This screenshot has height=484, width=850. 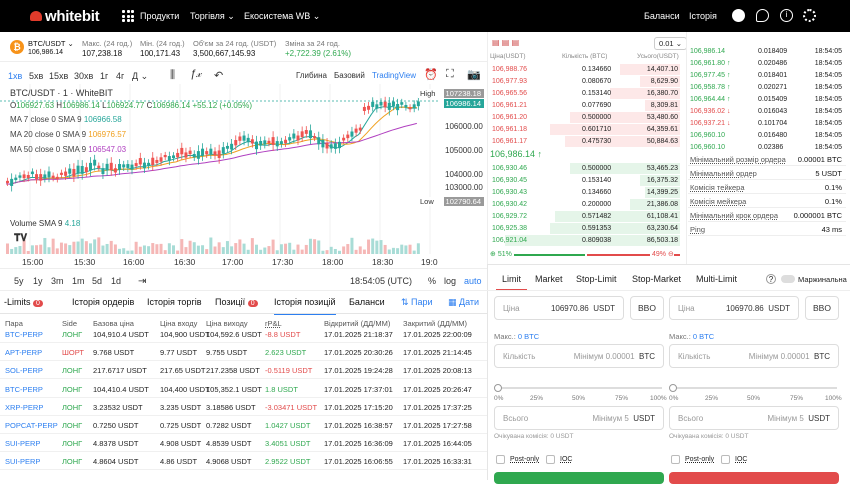 What do you see at coordinates (142, 281) in the screenshot?
I see `goto-date-icon: ⇥` at bounding box center [142, 281].